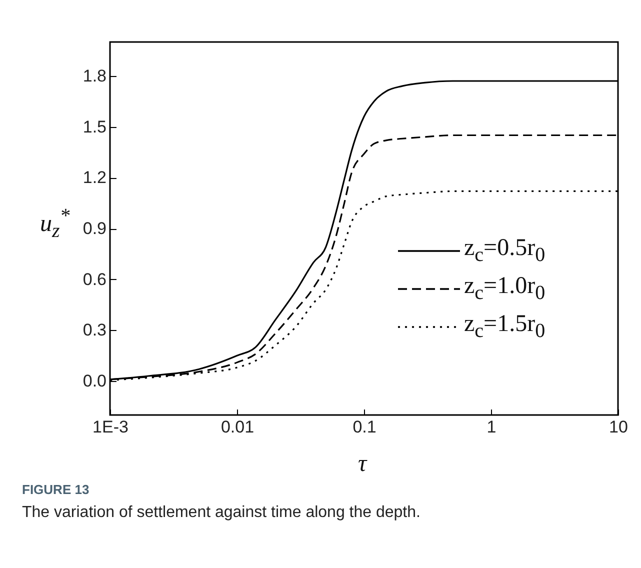  What do you see at coordinates (221, 513) in the screenshot?
I see `text: The variation of settlement against time along the depth.` at bounding box center [221, 513].